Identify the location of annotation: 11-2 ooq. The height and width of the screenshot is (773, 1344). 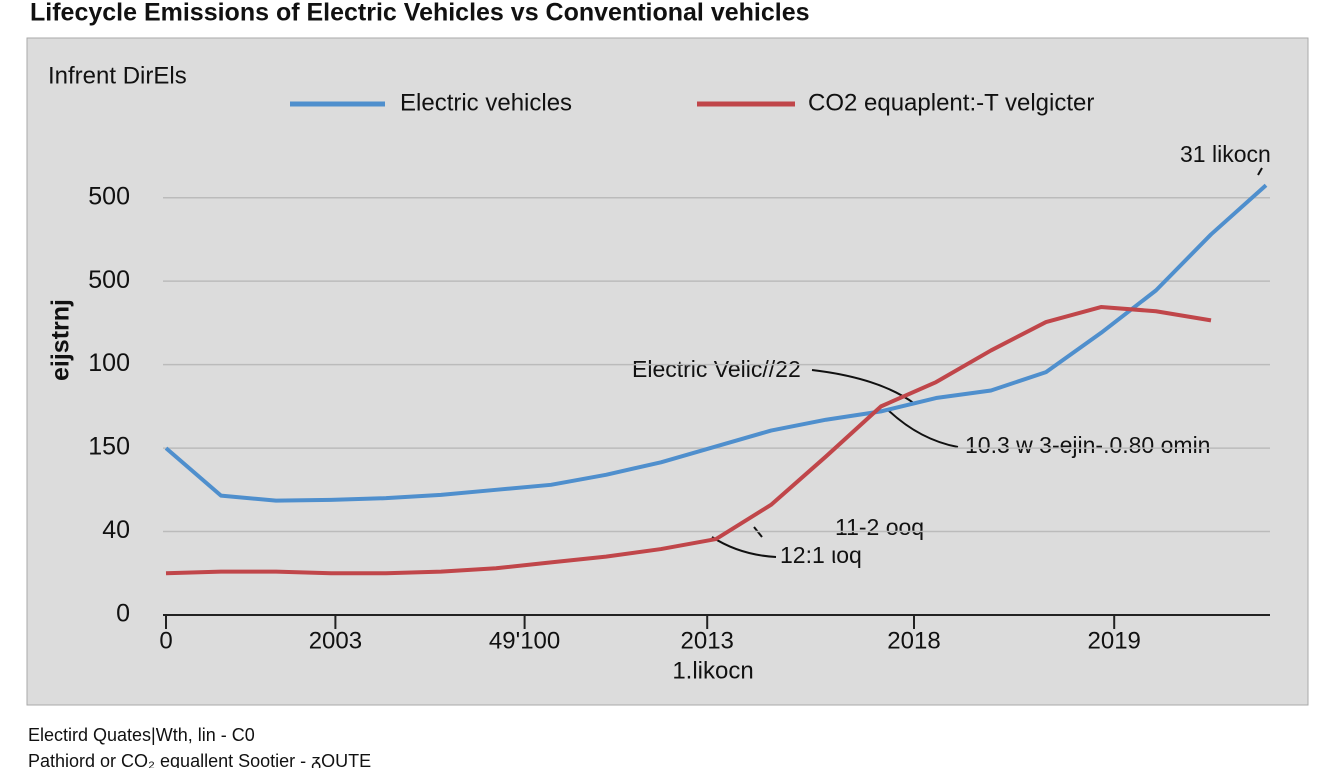
(879, 527).